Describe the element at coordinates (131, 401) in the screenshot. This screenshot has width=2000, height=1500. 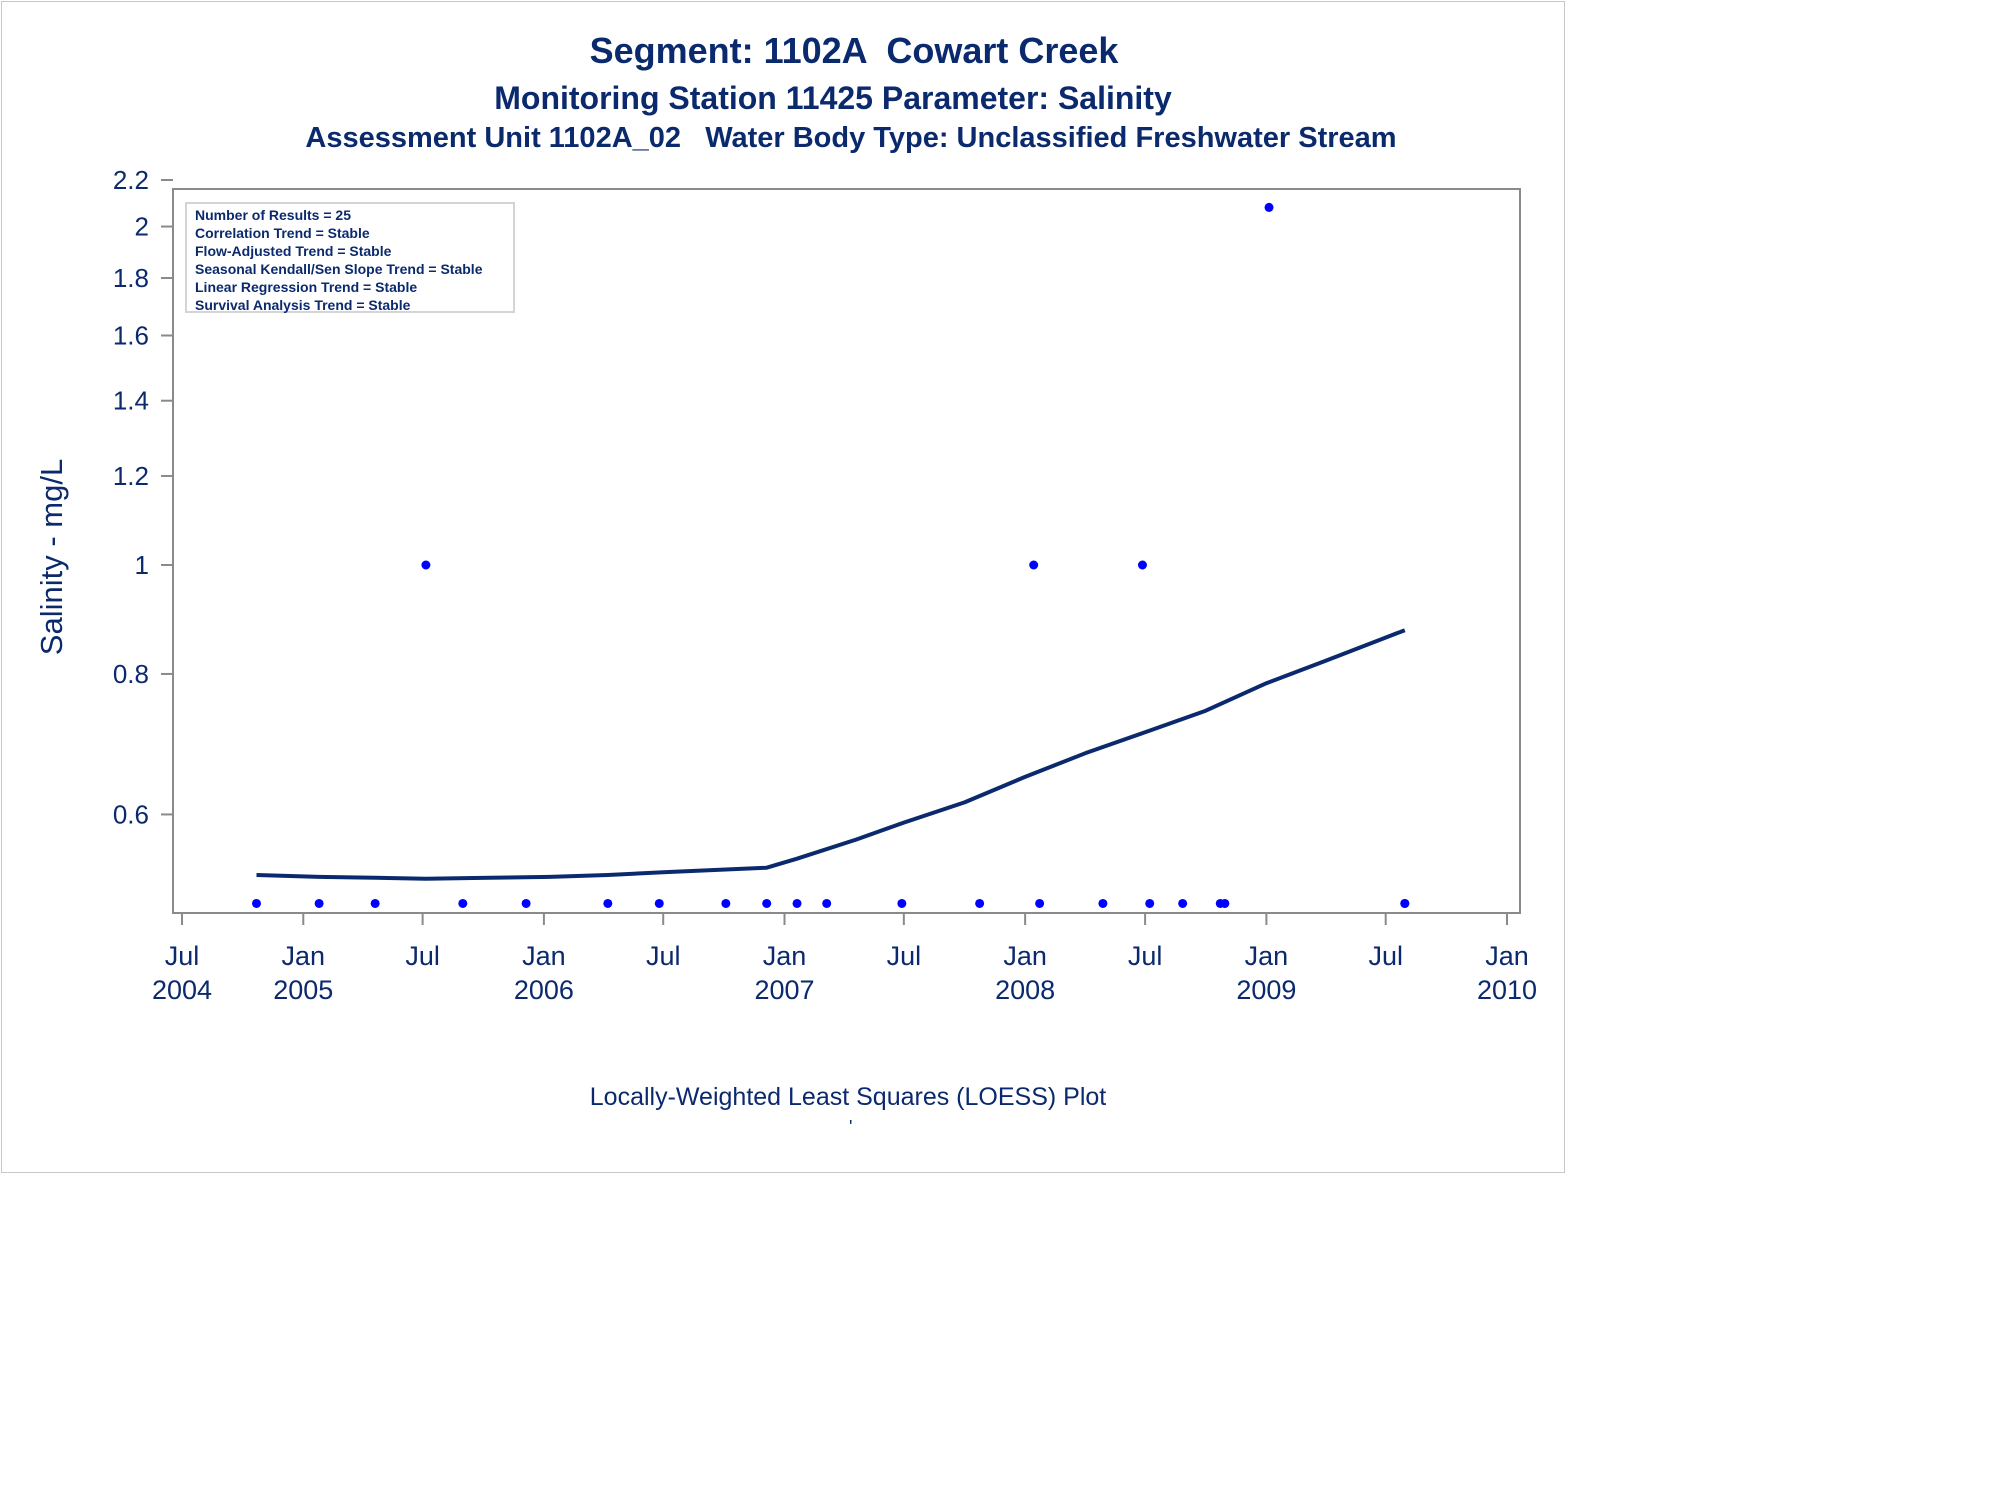
I see `y-tick-label: 1.4` at that location.